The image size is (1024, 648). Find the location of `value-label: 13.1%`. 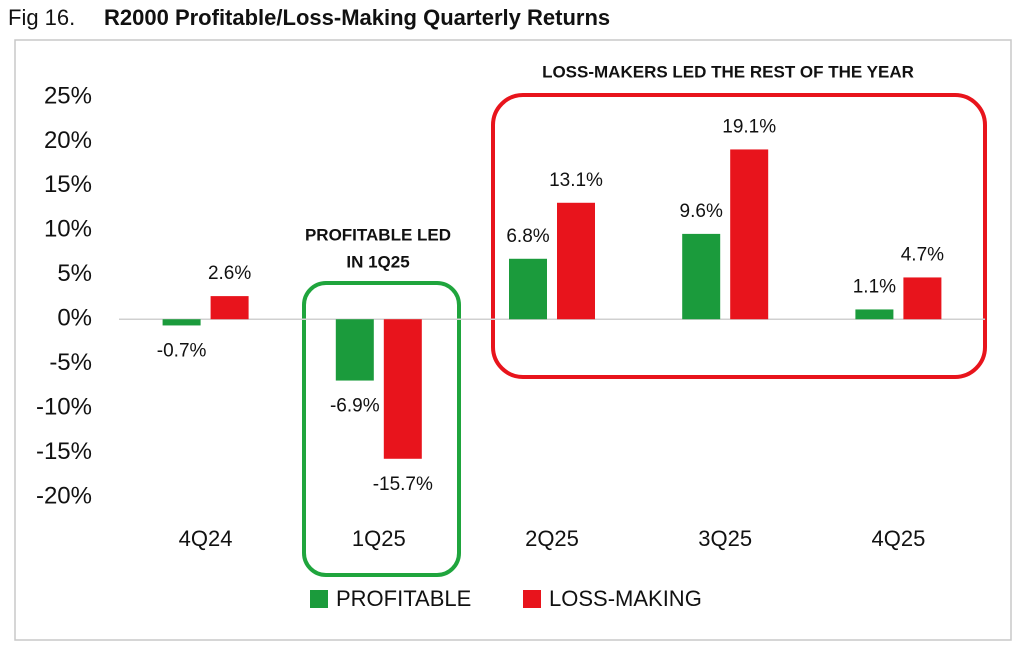

value-label: 13.1% is located at coordinates (576, 180).